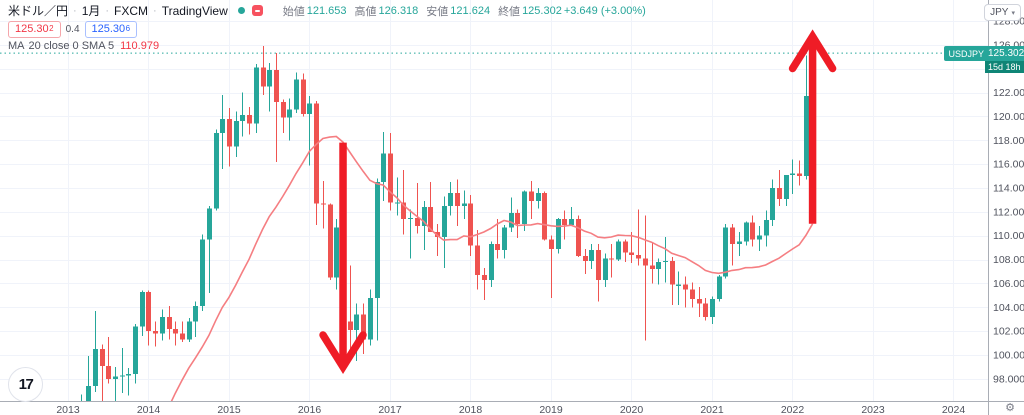 Image resolution: width=1024 pixels, height=415 pixels. I want to click on ma-indicator-legend: MA 20 close 0 SMA 5 110.979, so click(83, 45).